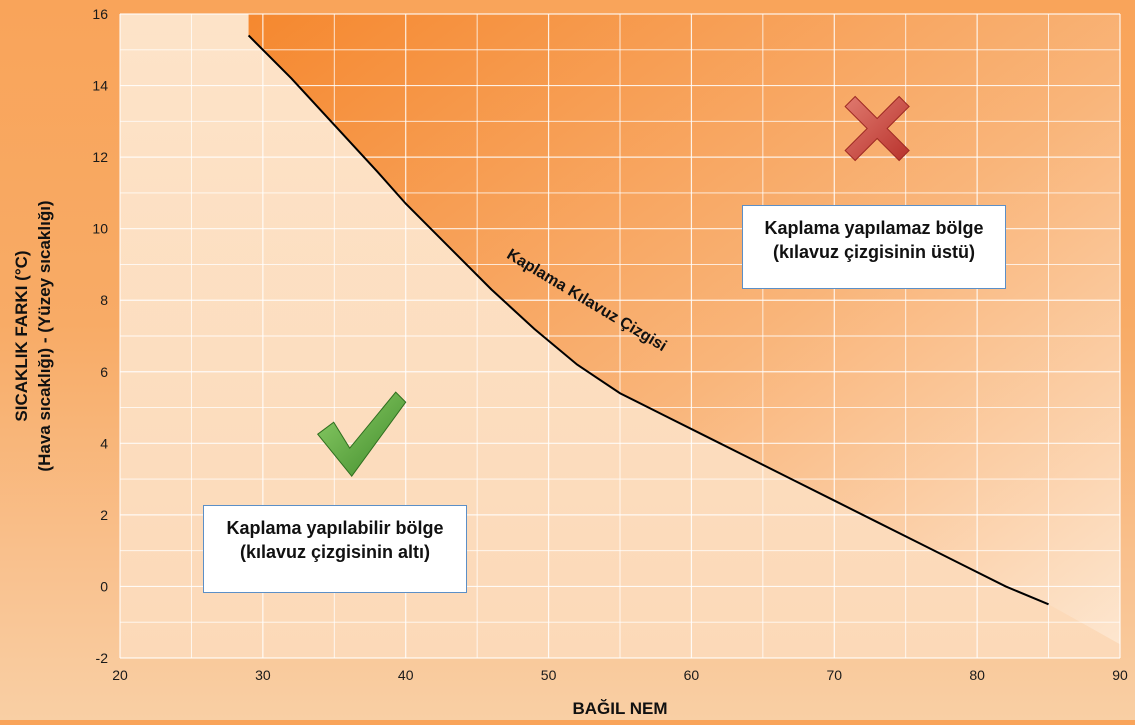 This screenshot has height=725, width=1135. Describe the element at coordinates (406, 675) in the screenshot. I see `x-tick-label: 40` at that location.